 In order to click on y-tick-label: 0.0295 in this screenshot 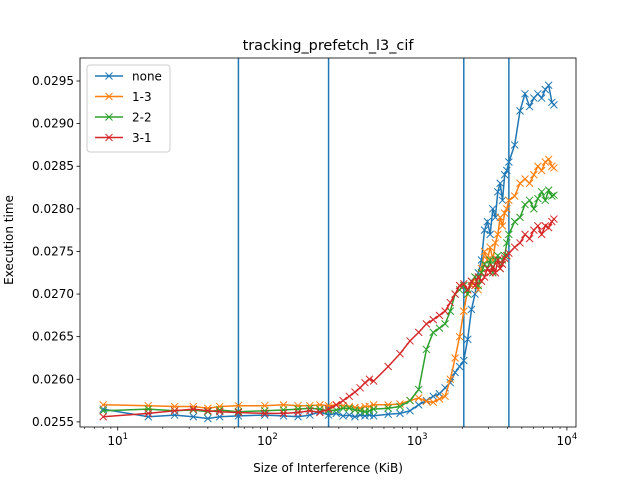, I will do `click(53, 81)`.